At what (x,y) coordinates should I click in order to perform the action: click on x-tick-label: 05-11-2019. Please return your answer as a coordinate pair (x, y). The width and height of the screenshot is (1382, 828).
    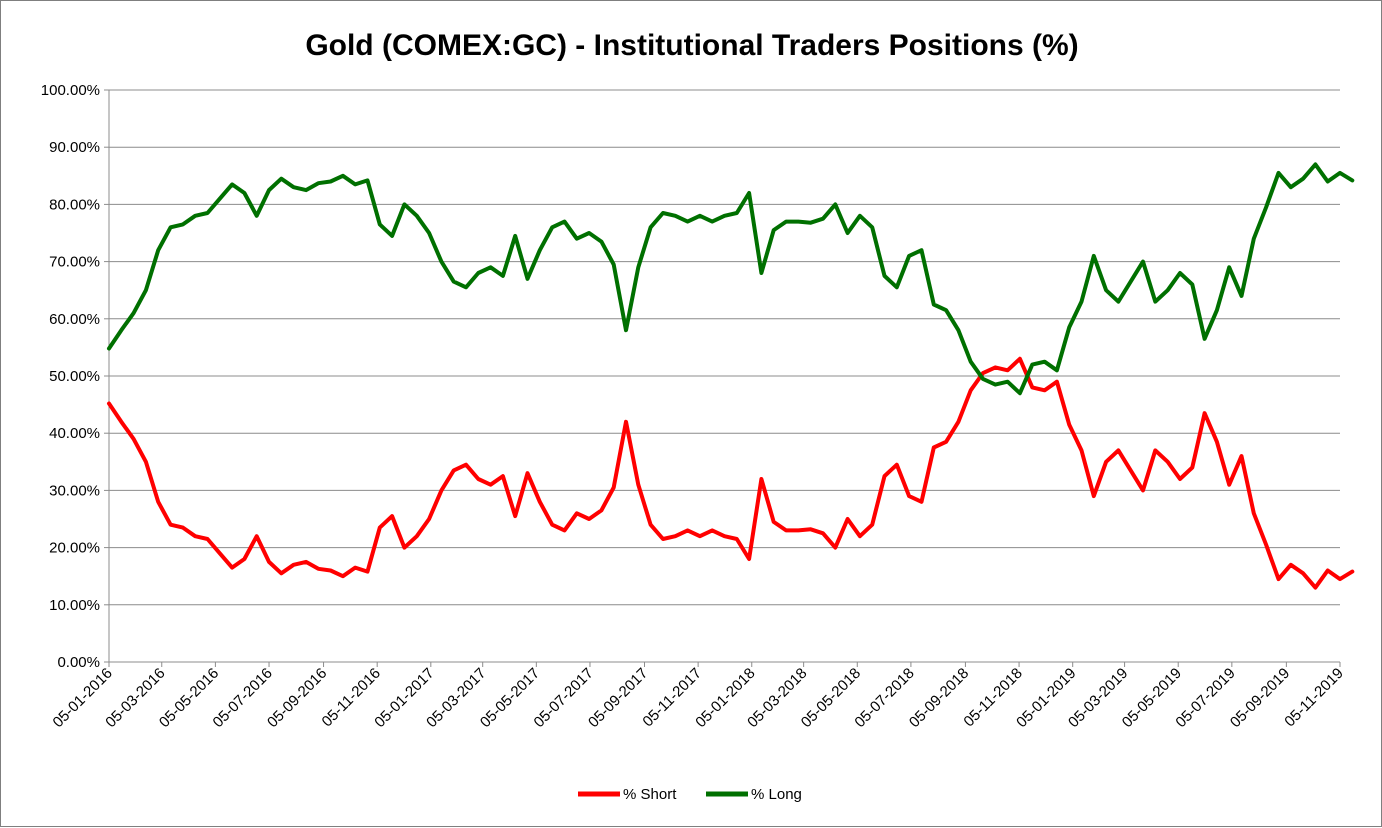
    Looking at the image, I should click on (1313, 697).